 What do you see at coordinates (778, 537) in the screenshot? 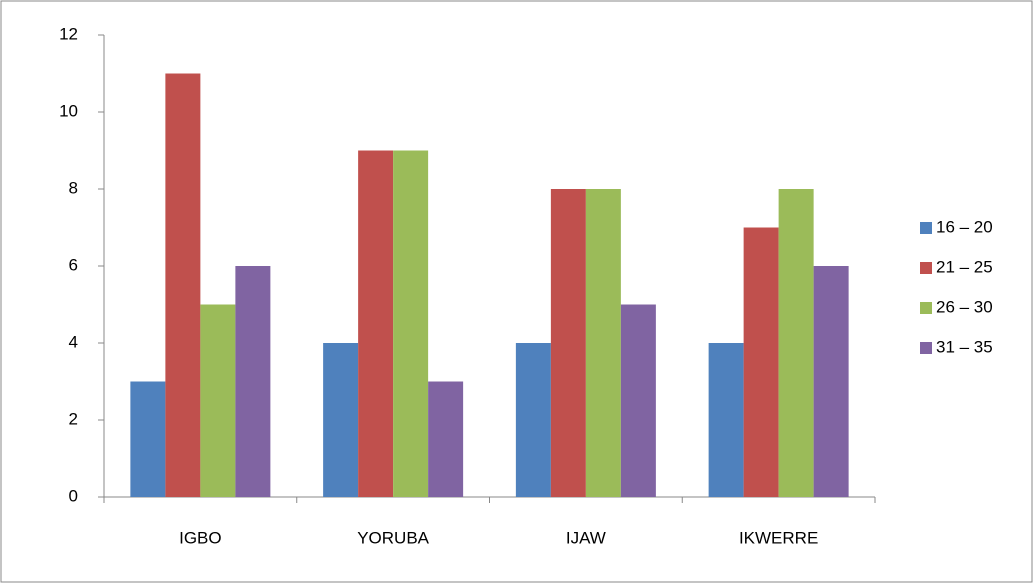
I see `x-tick-label: IKWERRE` at bounding box center [778, 537].